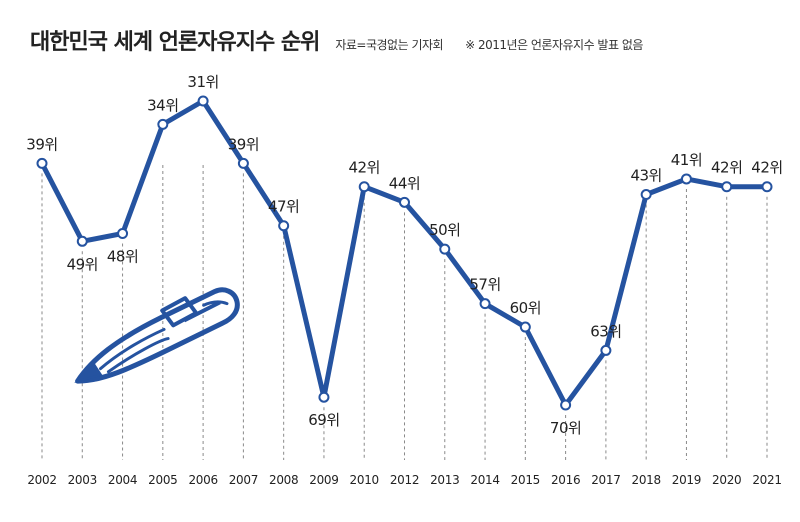 This screenshot has width=800, height=522. What do you see at coordinates (645, 480) in the screenshot?
I see `x-tick-label: 2018` at bounding box center [645, 480].